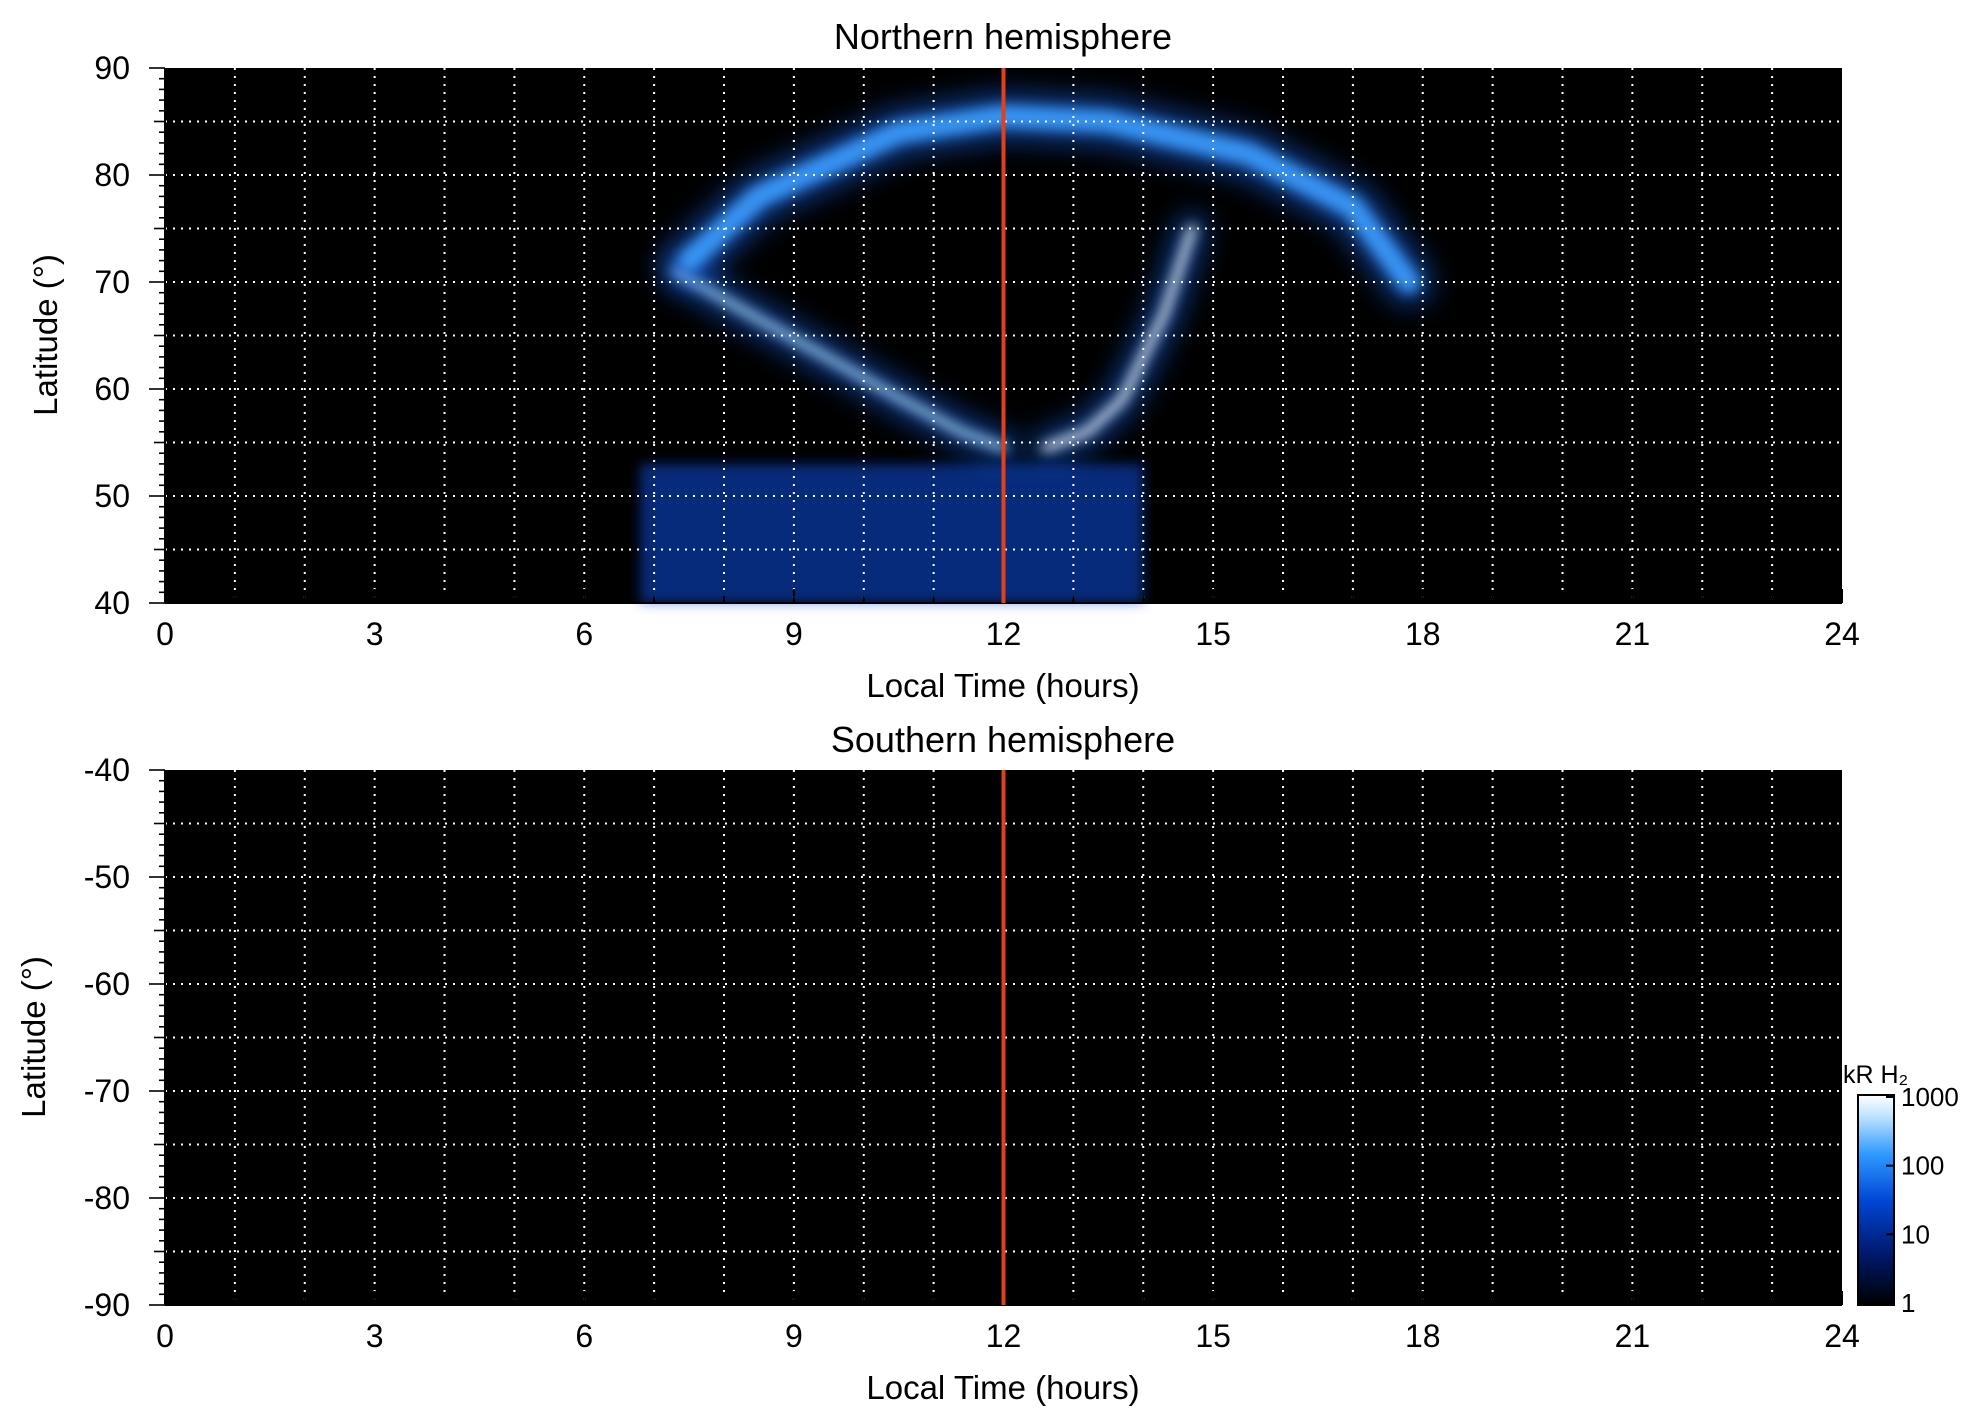 Image resolution: width=1983 pixels, height=1423 pixels. What do you see at coordinates (892, 533) in the screenshot?
I see `emission-diffuse-low-latitude` at bounding box center [892, 533].